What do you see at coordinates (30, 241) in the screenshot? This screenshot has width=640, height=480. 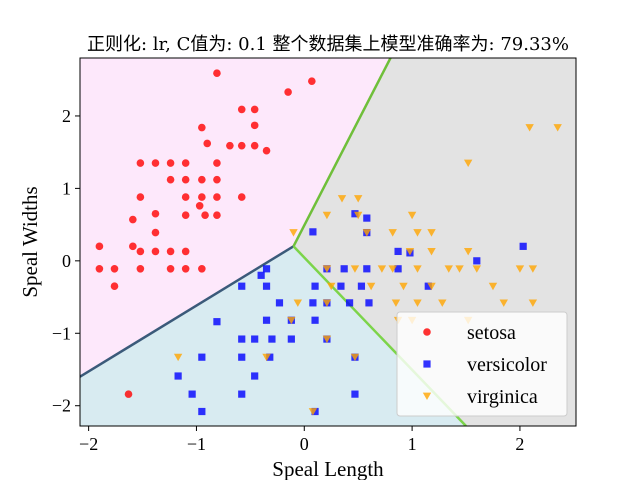 I see `y-axis-label: Speal Widths` at bounding box center [30, 241].